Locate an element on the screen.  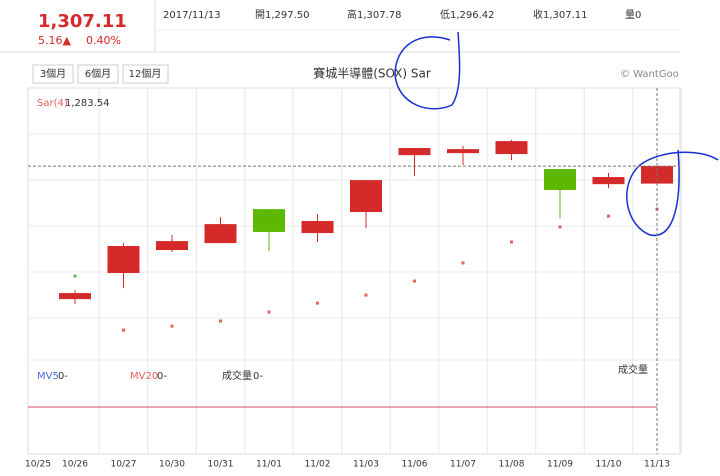
mv20-value: 0- is located at coordinates (162, 376).